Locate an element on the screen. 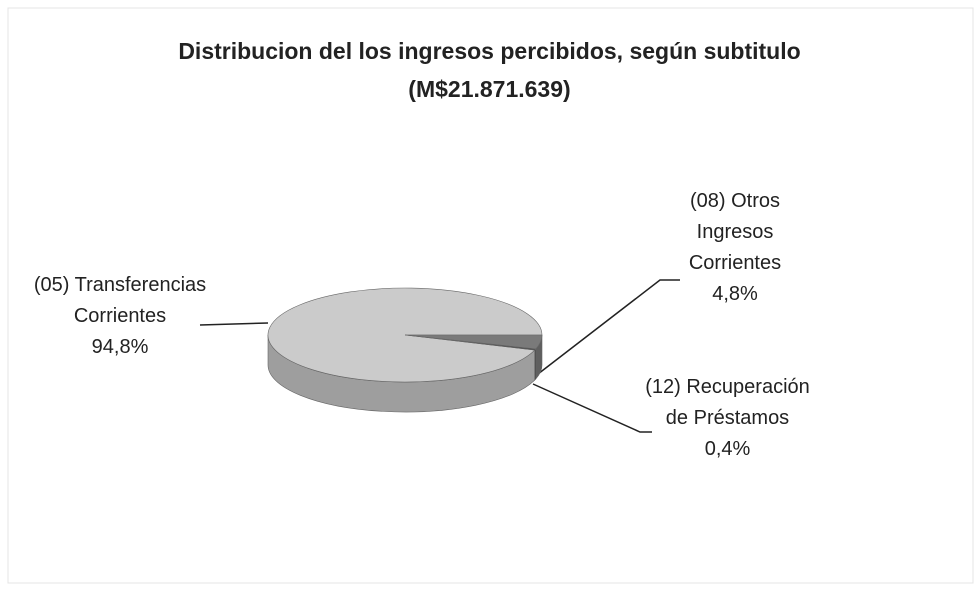 The image size is (979, 590). chart-subtitle: (M$21.871.639) is located at coordinates (489, 89).